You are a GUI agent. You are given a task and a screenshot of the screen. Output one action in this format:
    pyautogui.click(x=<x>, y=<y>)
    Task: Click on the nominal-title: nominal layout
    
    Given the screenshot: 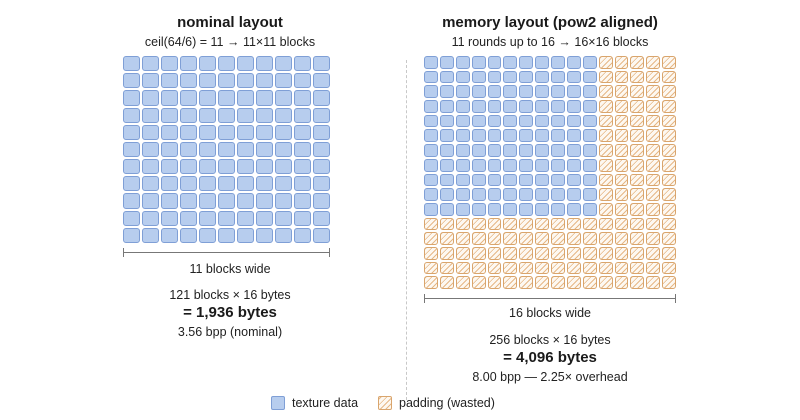 What is the action you would take?
    pyautogui.click(x=230, y=22)
    